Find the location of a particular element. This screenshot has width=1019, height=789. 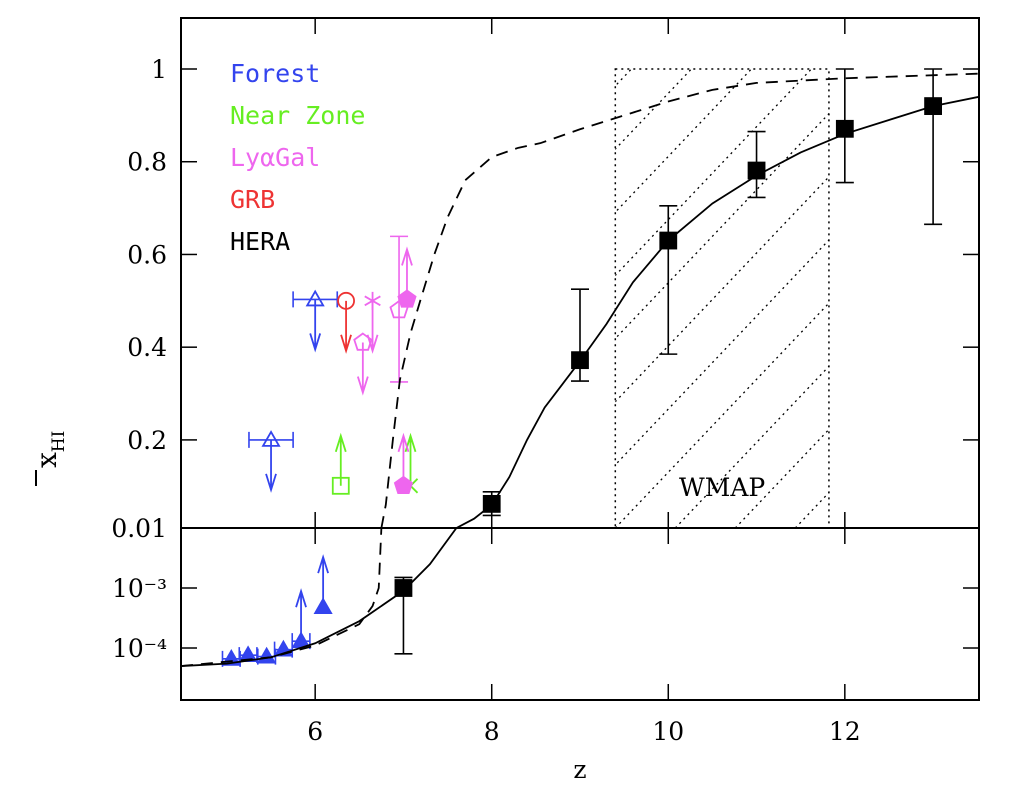

y-tick-label: 10⁻³ is located at coordinates (139, 588).